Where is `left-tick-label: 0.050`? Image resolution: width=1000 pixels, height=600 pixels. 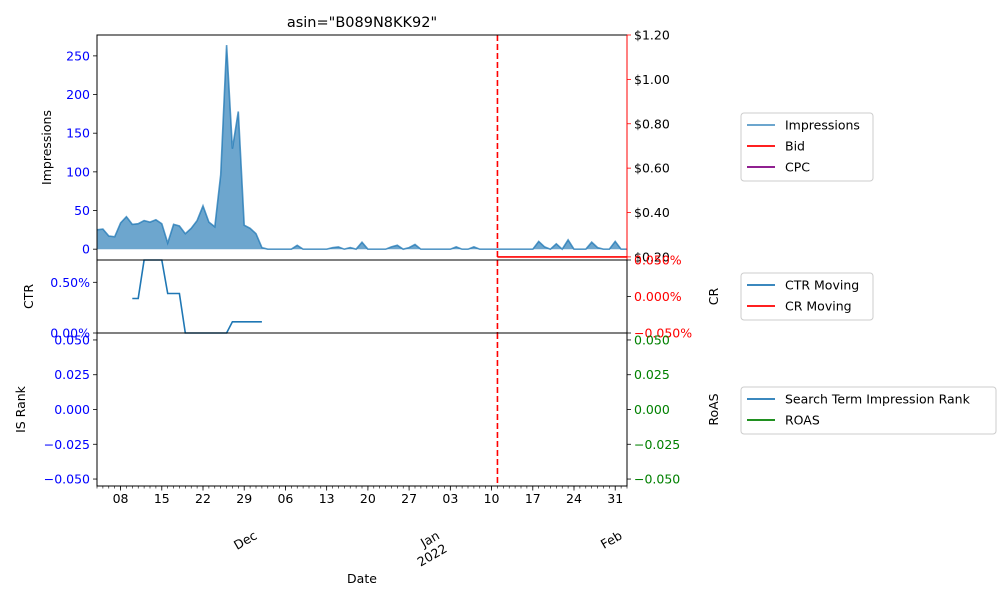 left-tick-label: 0.050 is located at coordinates (72, 339).